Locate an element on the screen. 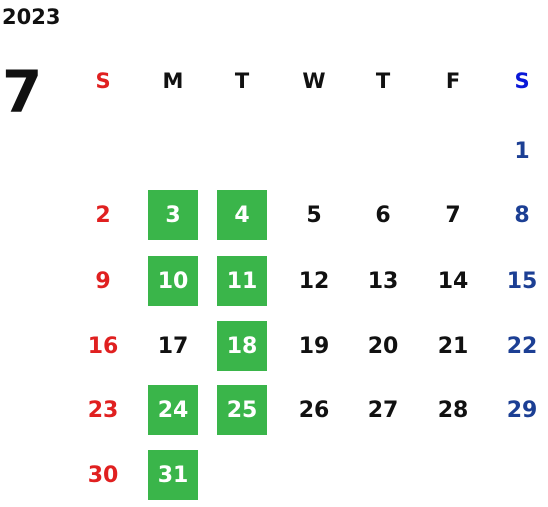 The image size is (548, 507). day-number: 23 is located at coordinates (103, 410).